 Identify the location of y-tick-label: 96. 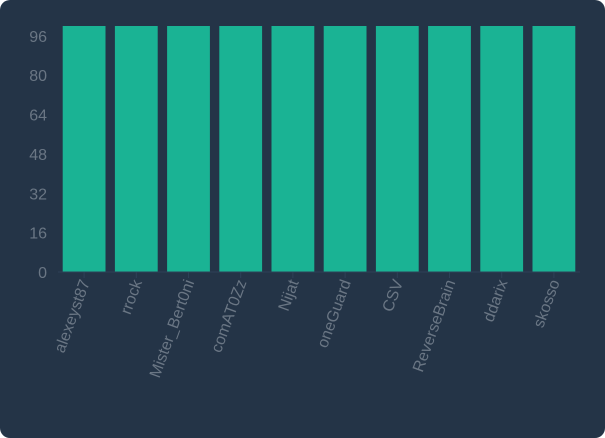
(38, 37).